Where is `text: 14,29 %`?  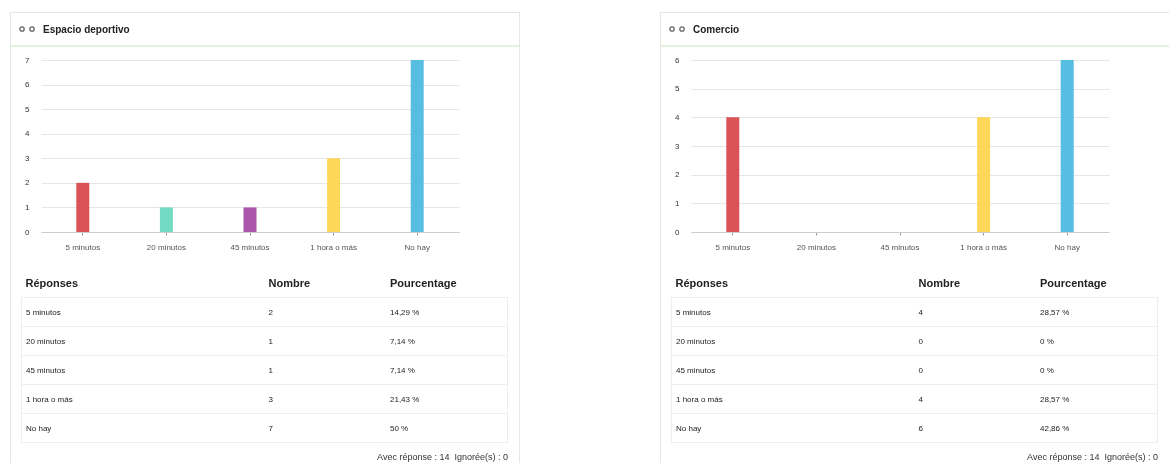
text: 14,29 % is located at coordinates (447, 312).